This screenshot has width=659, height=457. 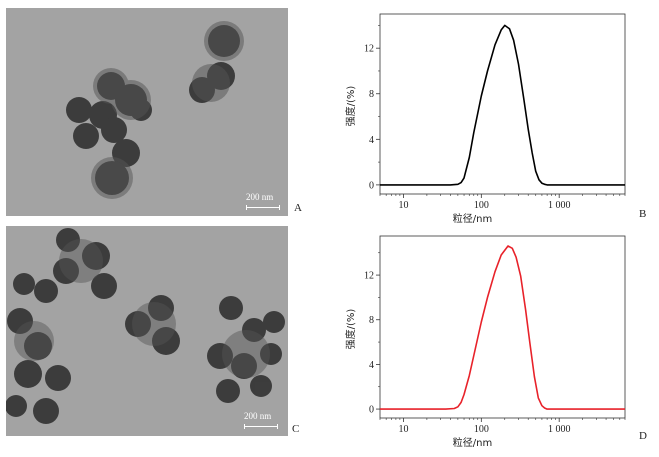 What do you see at coordinates (298, 208) in the screenshot?
I see `panel-label-a: A` at bounding box center [298, 208].